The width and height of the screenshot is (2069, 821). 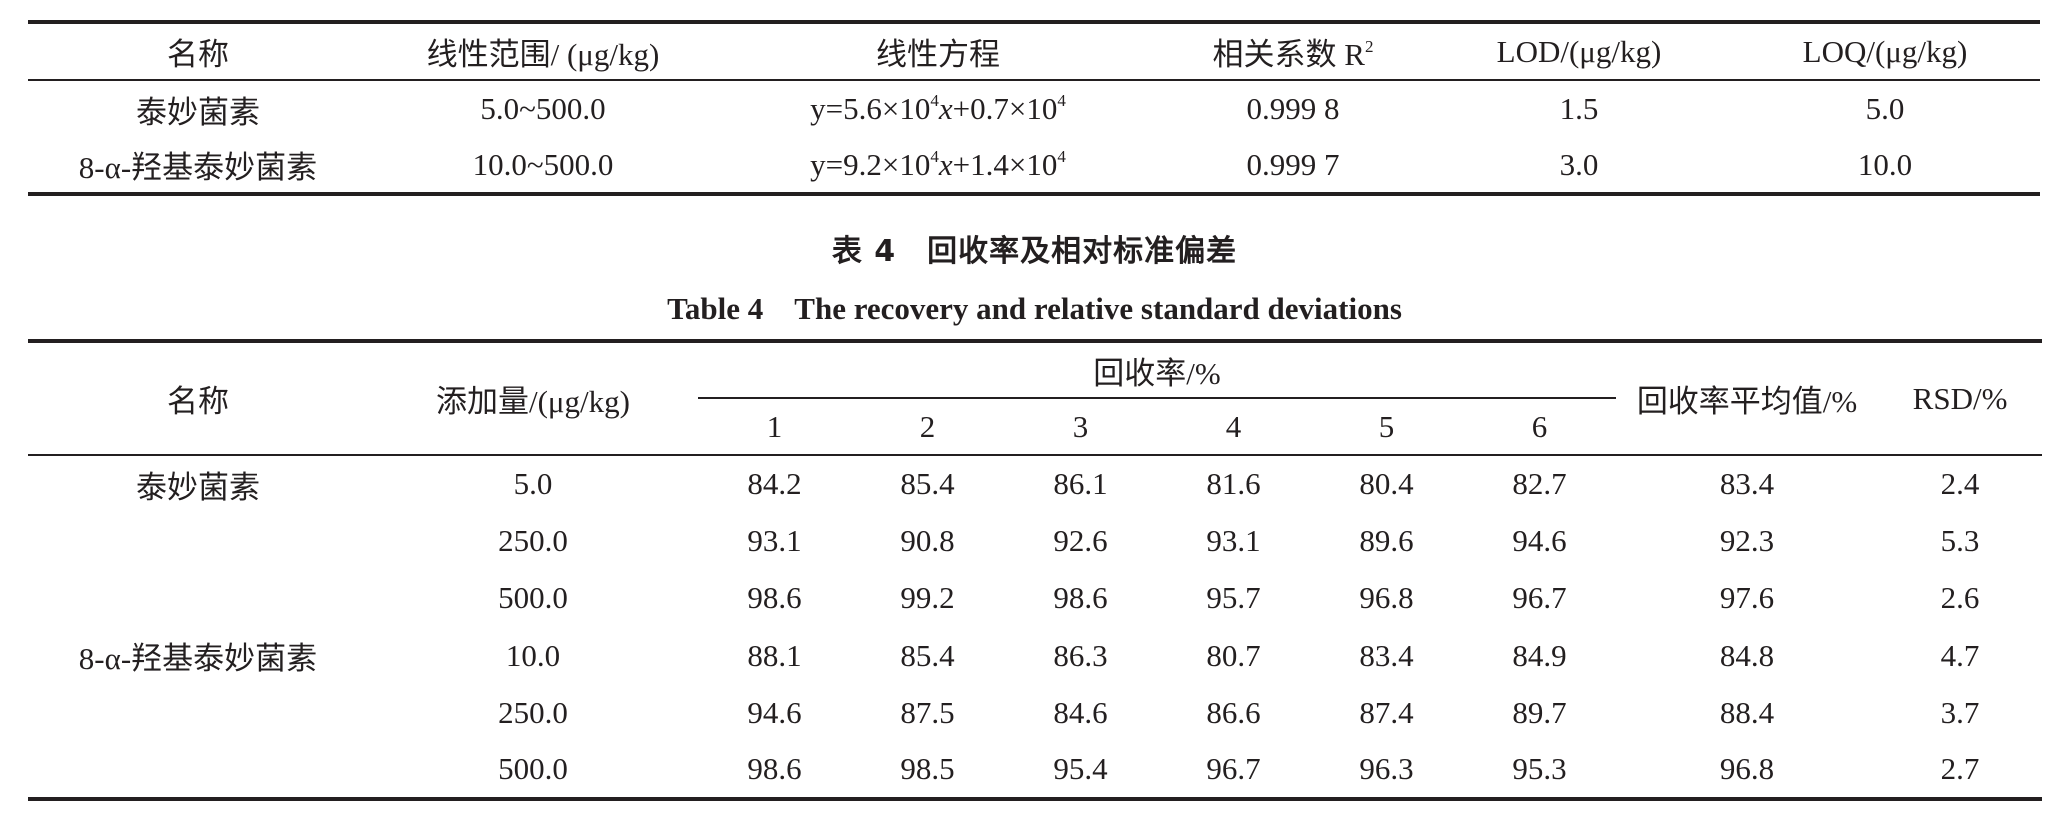 I want to click on cell-mean: 97.6, so click(x=1747, y=598).